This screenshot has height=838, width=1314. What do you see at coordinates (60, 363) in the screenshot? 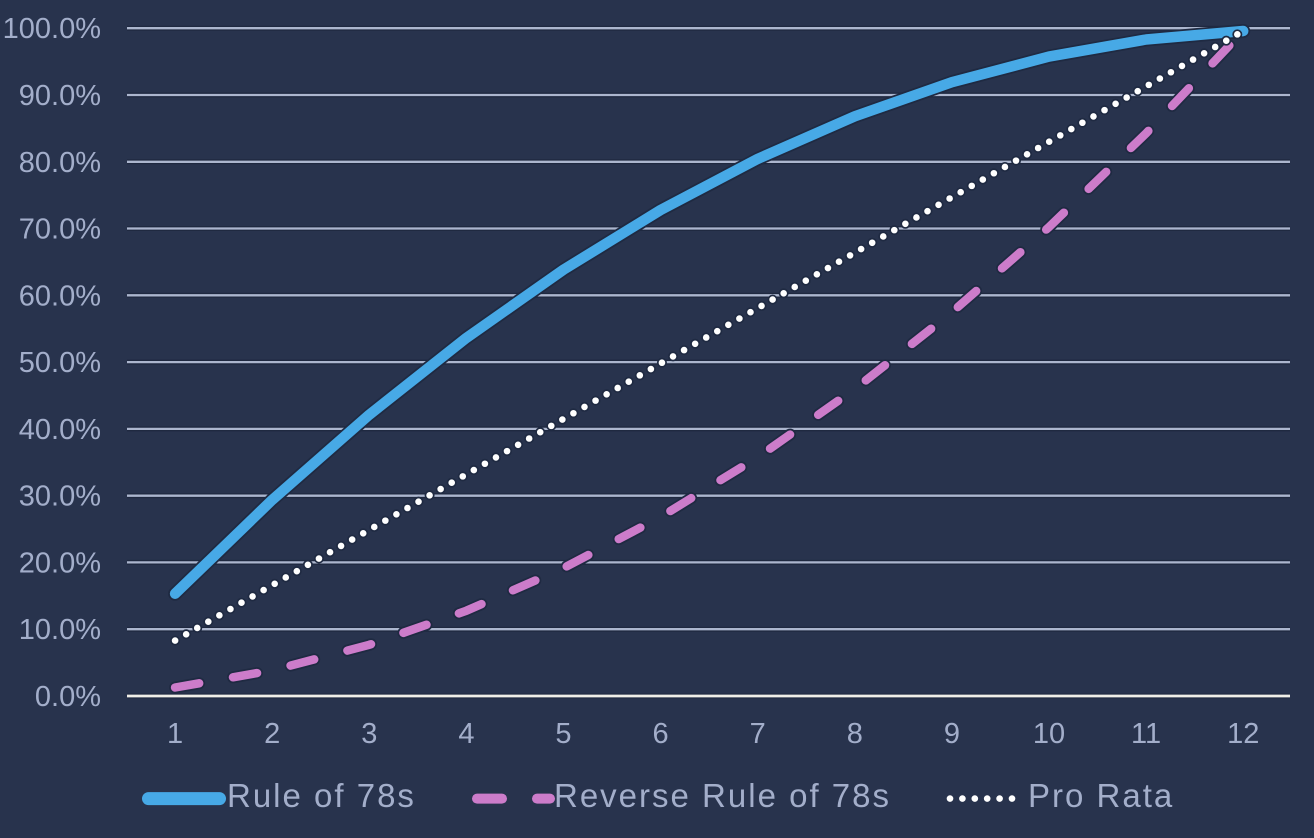
I see `svg-text: 50.0%` at bounding box center [60, 363].